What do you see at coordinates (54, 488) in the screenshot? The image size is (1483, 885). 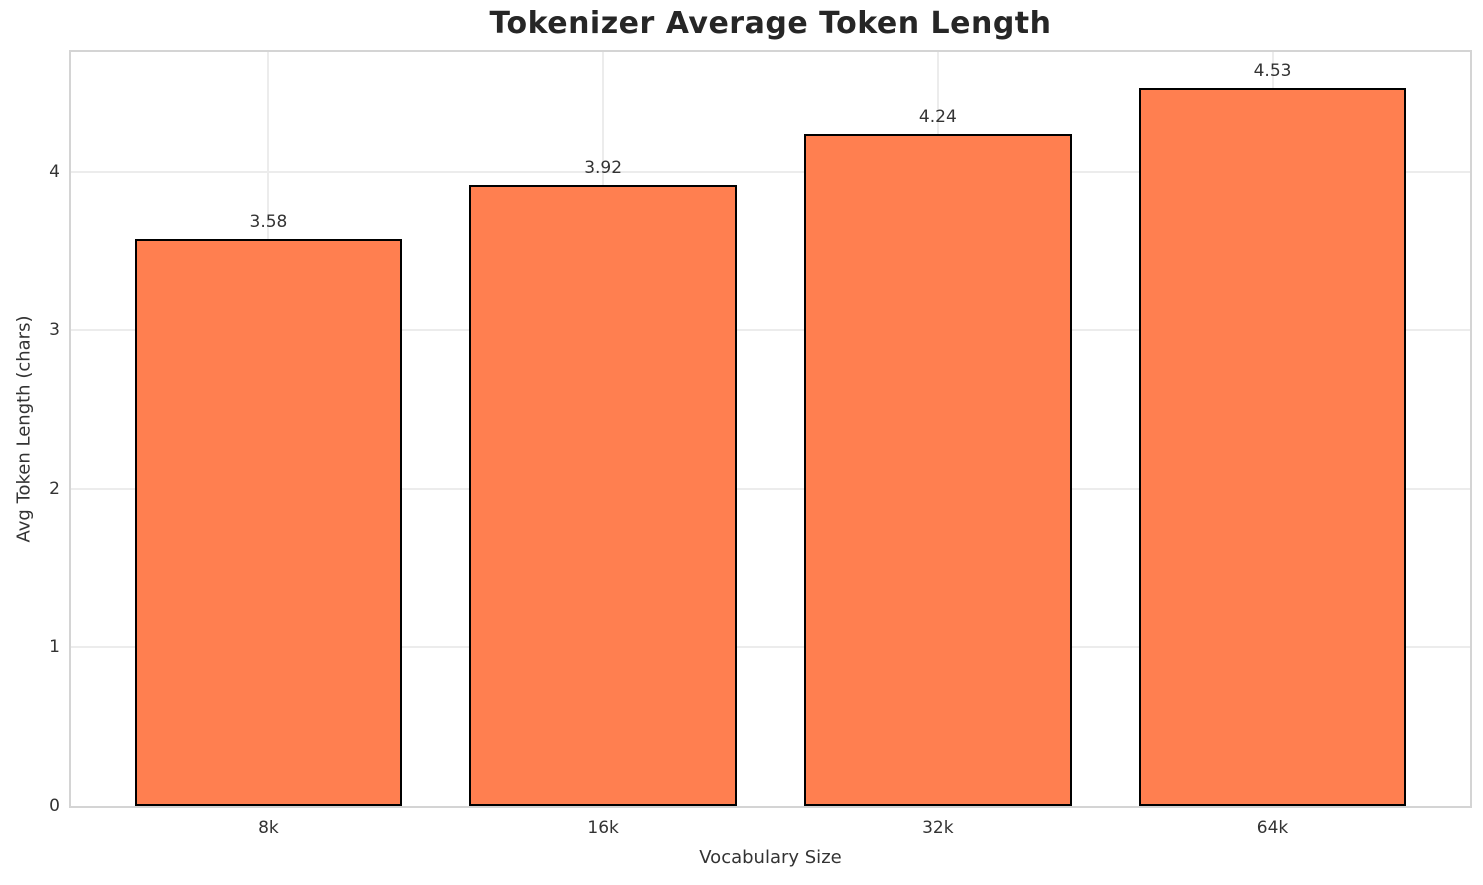 I see `y-tick-label: 2` at bounding box center [54, 488].